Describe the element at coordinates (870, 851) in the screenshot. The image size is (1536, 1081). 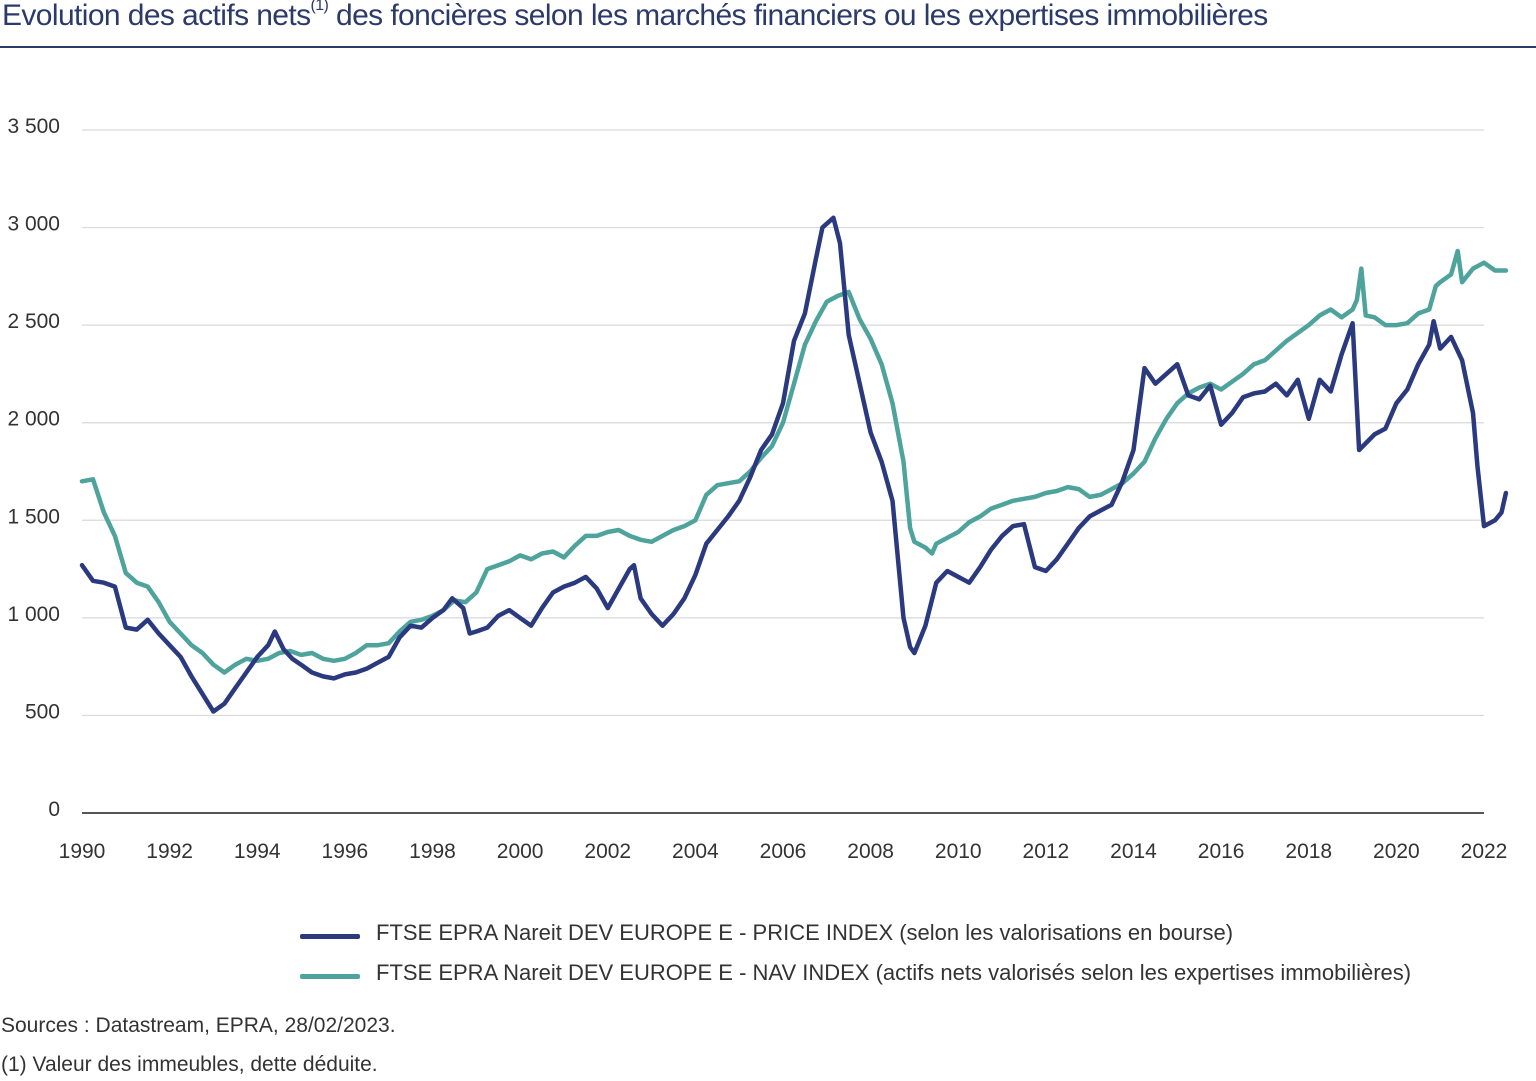
I see `x-tick-label: 2008` at that location.